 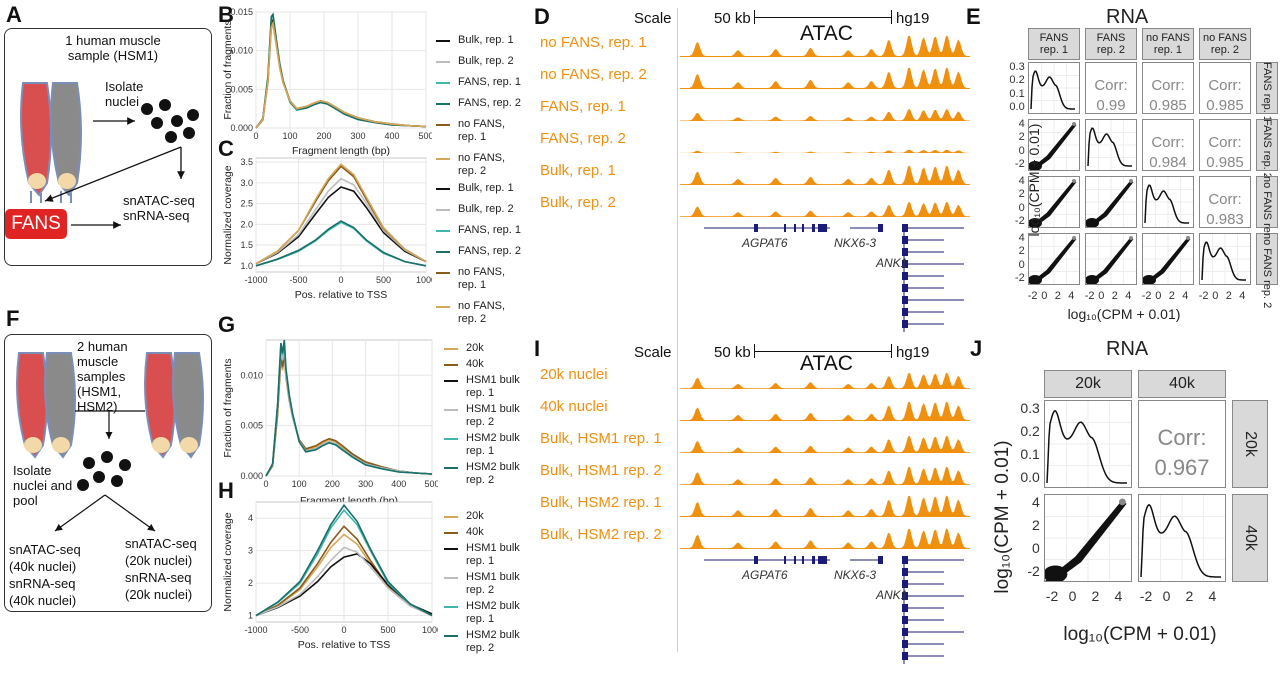 What do you see at coordinates (1250, 538) in the screenshot?
I see `row-strip-label: 40k` at bounding box center [1250, 538].